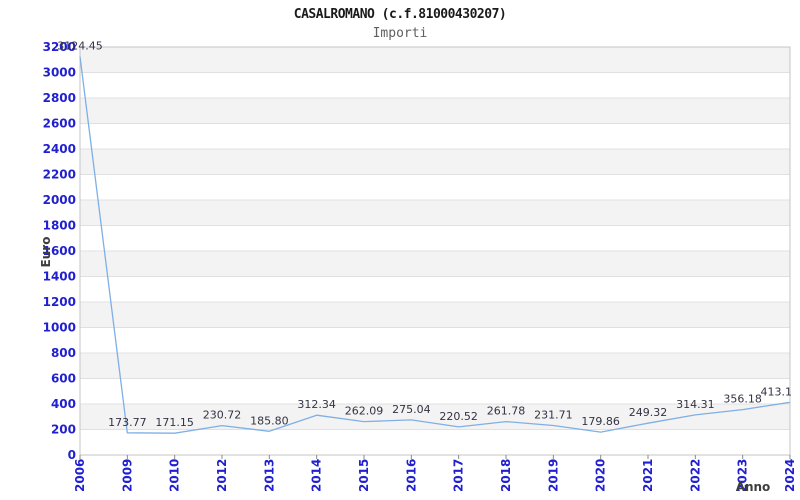 This screenshot has width=800, height=500. What do you see at coordinates (648, 412) in the screenshot?
I see `data-point-label: 249.32` at bounding box center [648, 412].